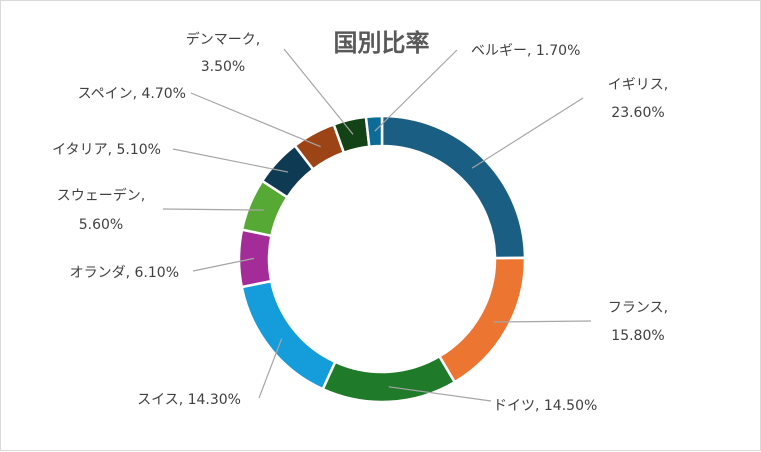  Describe the element at coordinates (638, 99) in the screenshot. I see `data-label-0: イギリス, 23.60%` at that location.